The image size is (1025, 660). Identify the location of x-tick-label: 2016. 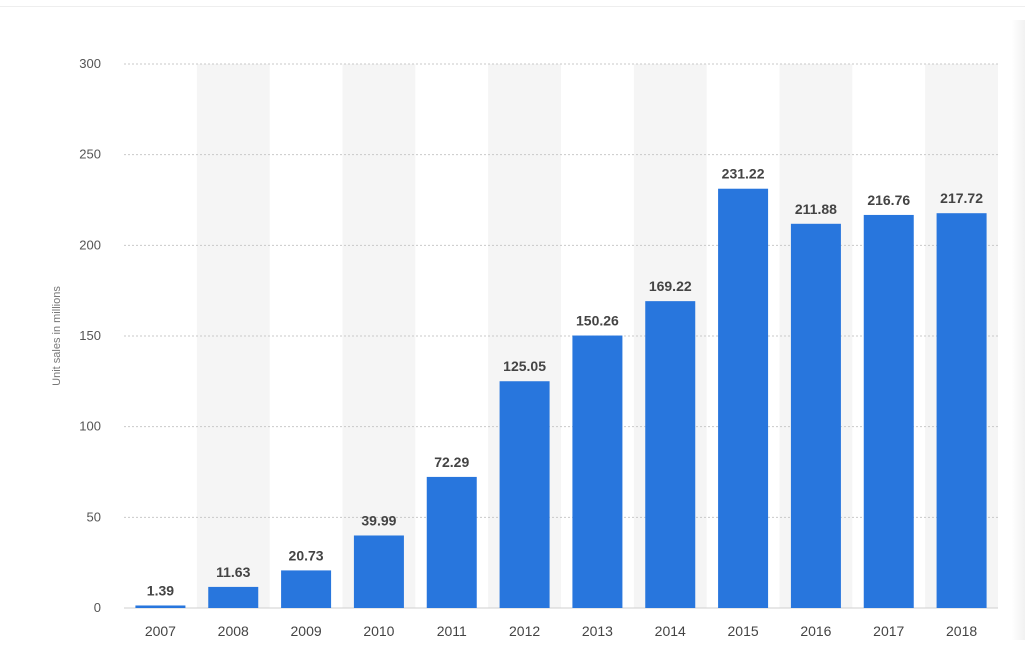
(815, 631).